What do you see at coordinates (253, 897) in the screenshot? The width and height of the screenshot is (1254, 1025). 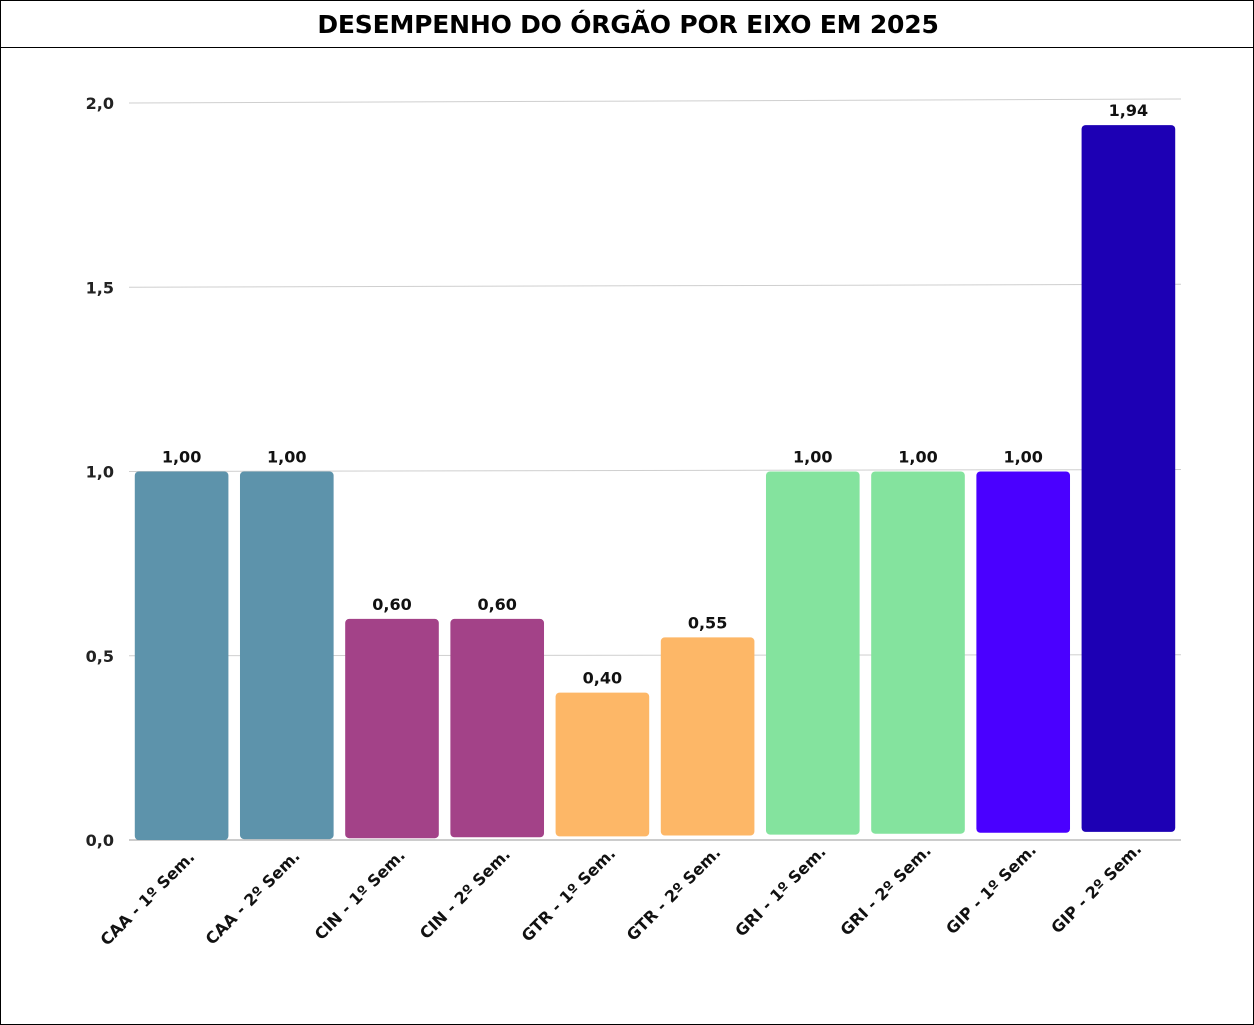 I see `x-tick-label: CAA - 2º Sem.` at bounding box center [253, 897].